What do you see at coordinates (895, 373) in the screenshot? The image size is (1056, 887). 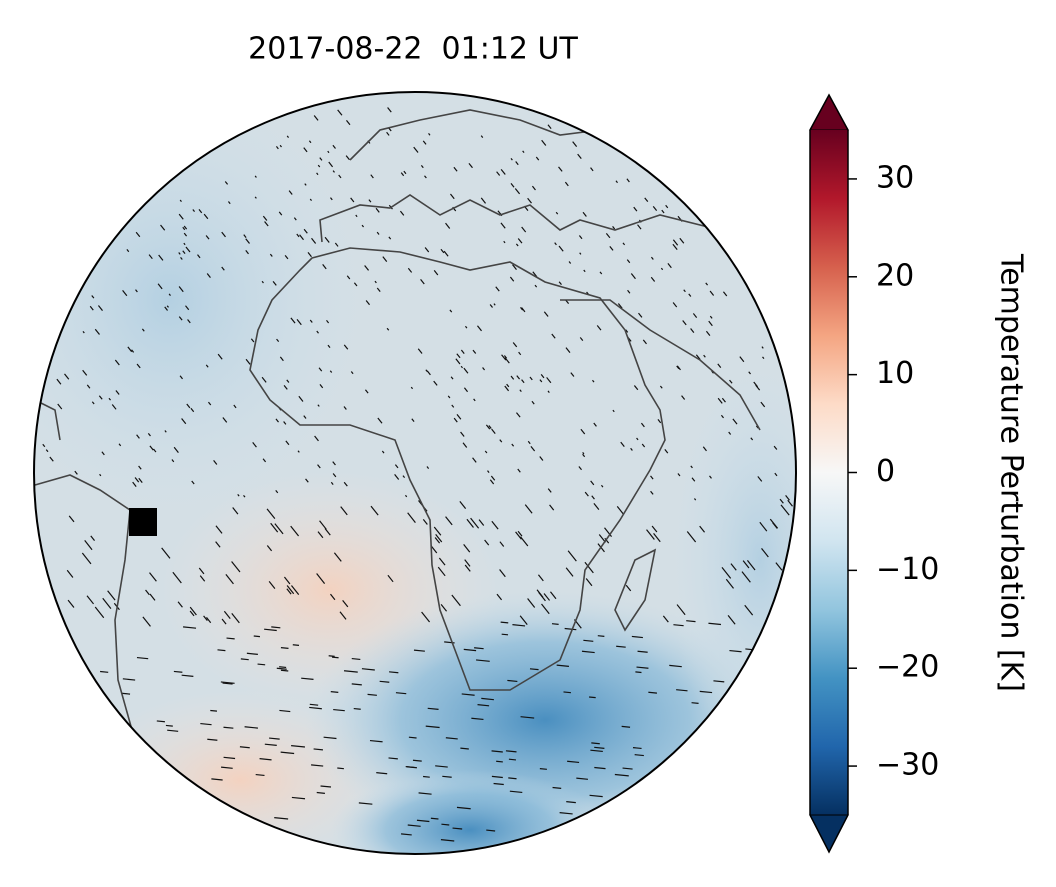 I see `colorbar-tick-label: 10` at bounding box center [895, 373].